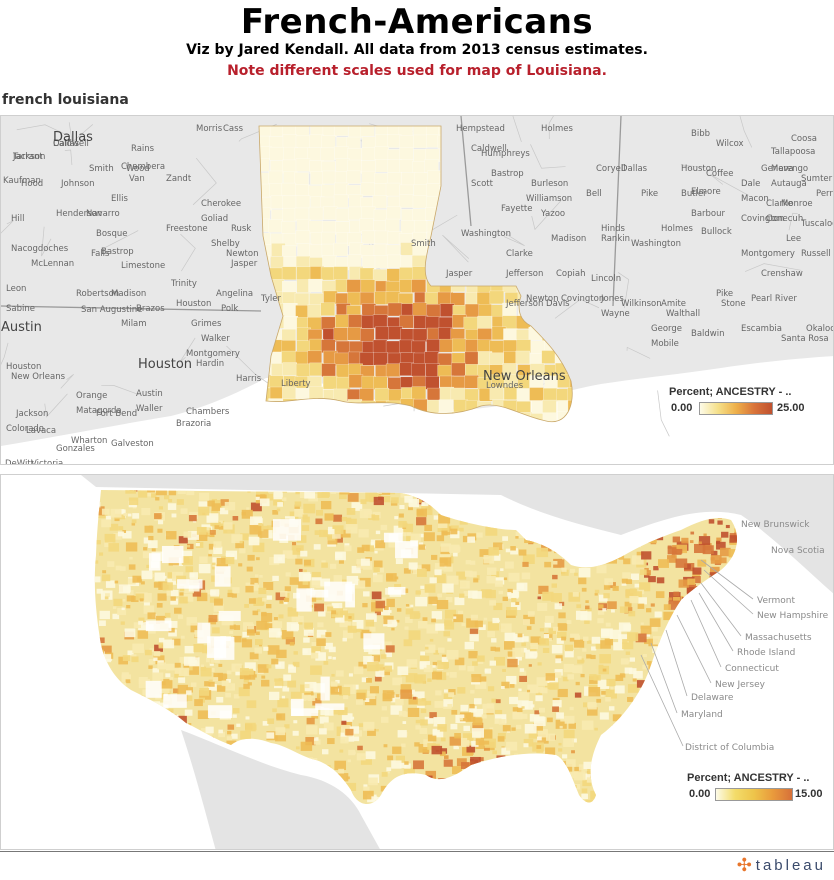 The width and height of the screenshot is (834, 880). What do you see at coordinates (791, 408) in the screenshot?
I see `legend-max: 25.00` at bounding box center [791, 408].